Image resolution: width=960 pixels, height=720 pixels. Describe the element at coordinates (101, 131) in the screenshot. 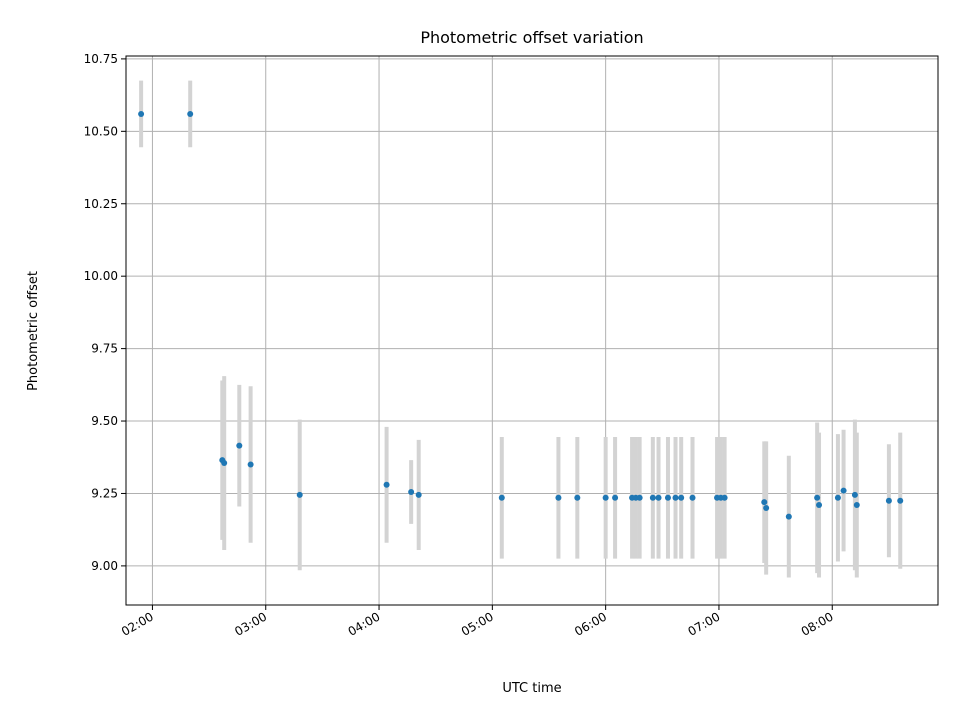

I see `y-tick-label: 10.50` at that location.